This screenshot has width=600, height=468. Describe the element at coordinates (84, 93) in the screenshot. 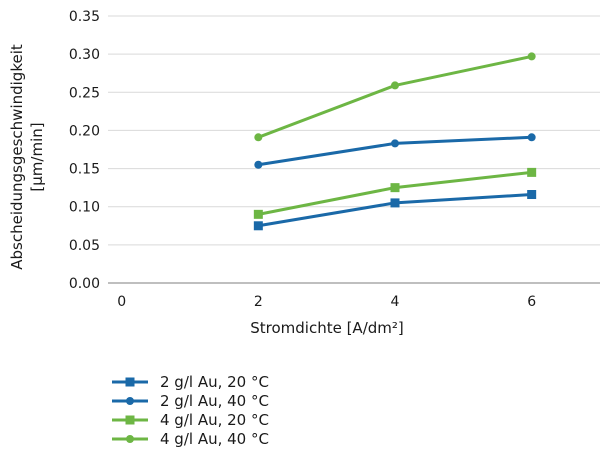

I see `y-tick-label: 0.25` at that location.